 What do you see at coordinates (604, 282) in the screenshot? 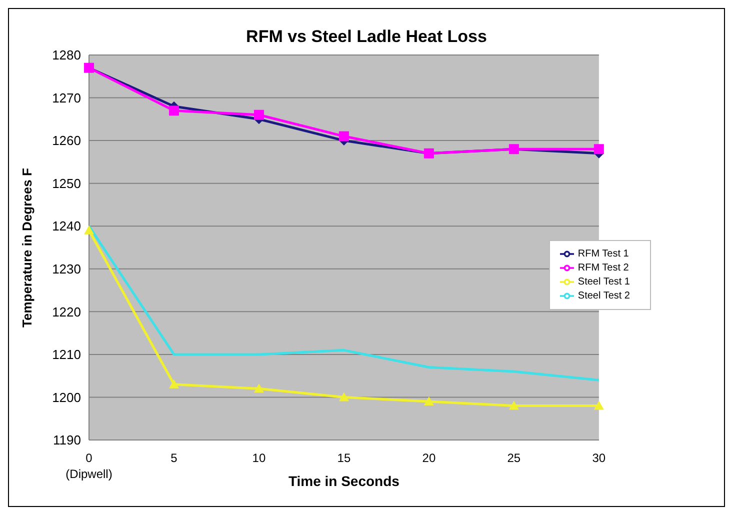
I see `legend-label: Steel Test 1` at bounding box center [604, 282].